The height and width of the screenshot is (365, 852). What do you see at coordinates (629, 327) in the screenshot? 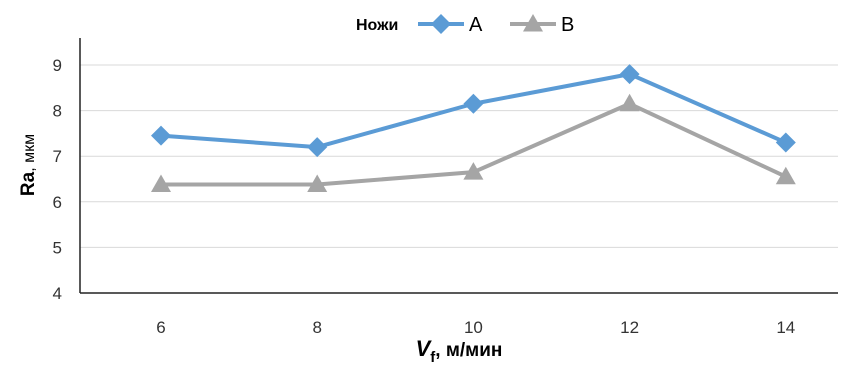
I see `x-tick-12: 12` at bounding box center [629, 327].